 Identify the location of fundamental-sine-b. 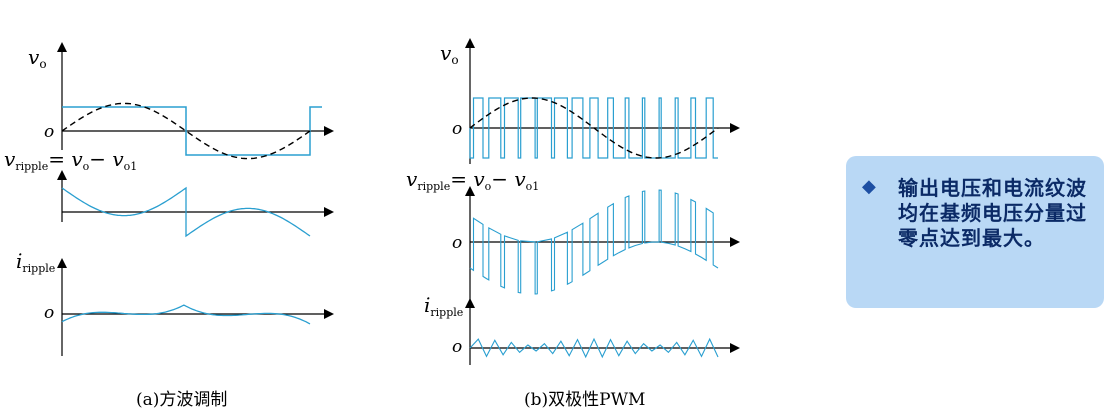
(594, 128).